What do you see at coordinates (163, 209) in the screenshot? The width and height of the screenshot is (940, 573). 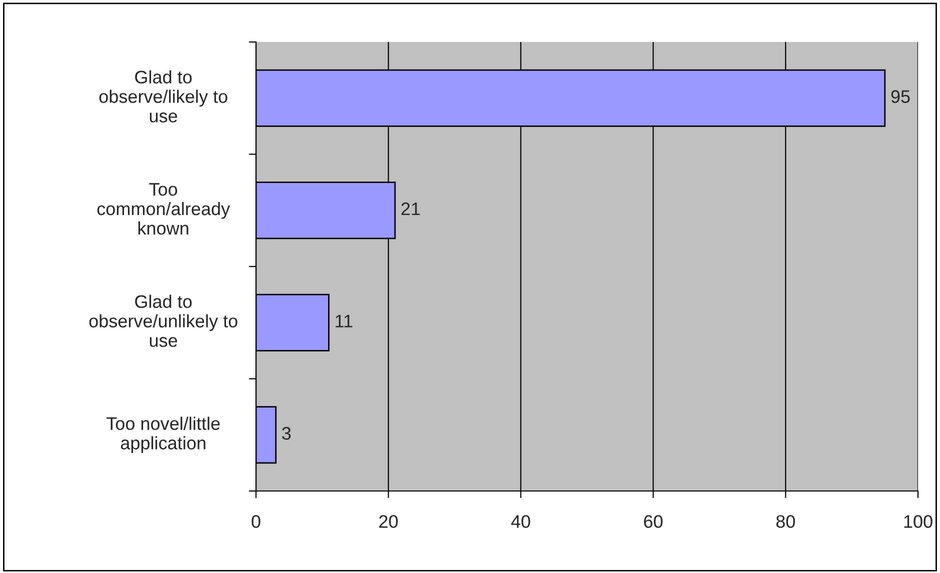 I see `y-tick-label: Too common/already known` at bounding box center [163, 209].